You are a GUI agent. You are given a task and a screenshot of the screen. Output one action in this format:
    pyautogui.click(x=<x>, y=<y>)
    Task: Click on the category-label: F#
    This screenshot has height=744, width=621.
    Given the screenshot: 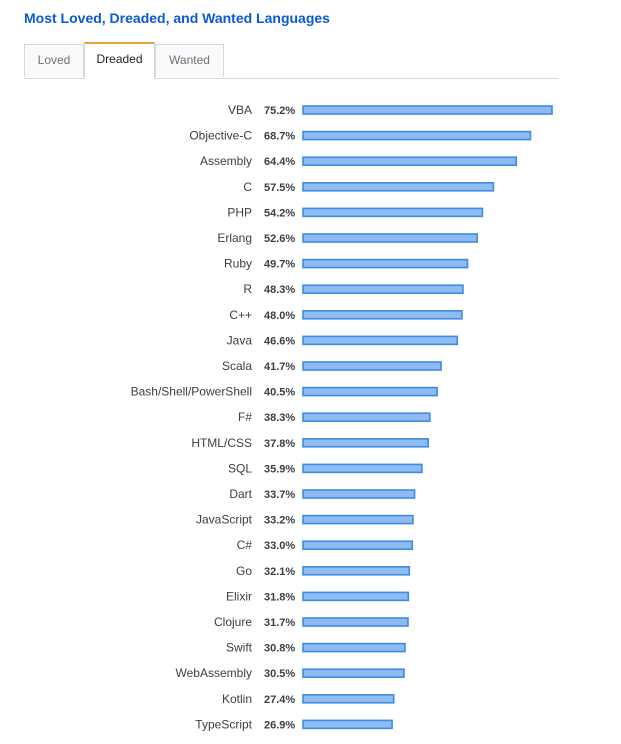 What is the action you would take?
    pyautogui.click(x=245, y=417)
    